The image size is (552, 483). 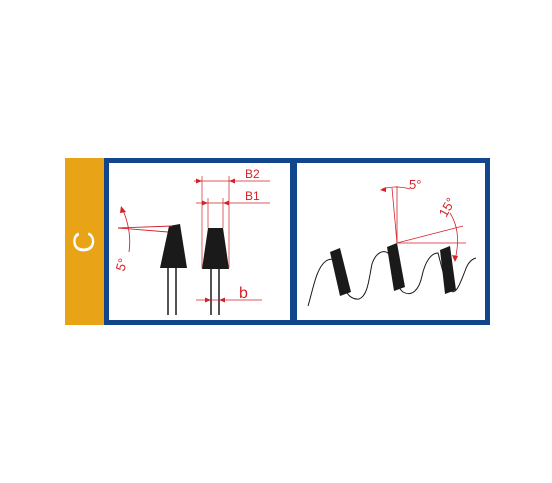 What do you see at coordinates (430, 234) in the screenshot?
I see `side-angle-tilted` at bounding box center [430, 234].